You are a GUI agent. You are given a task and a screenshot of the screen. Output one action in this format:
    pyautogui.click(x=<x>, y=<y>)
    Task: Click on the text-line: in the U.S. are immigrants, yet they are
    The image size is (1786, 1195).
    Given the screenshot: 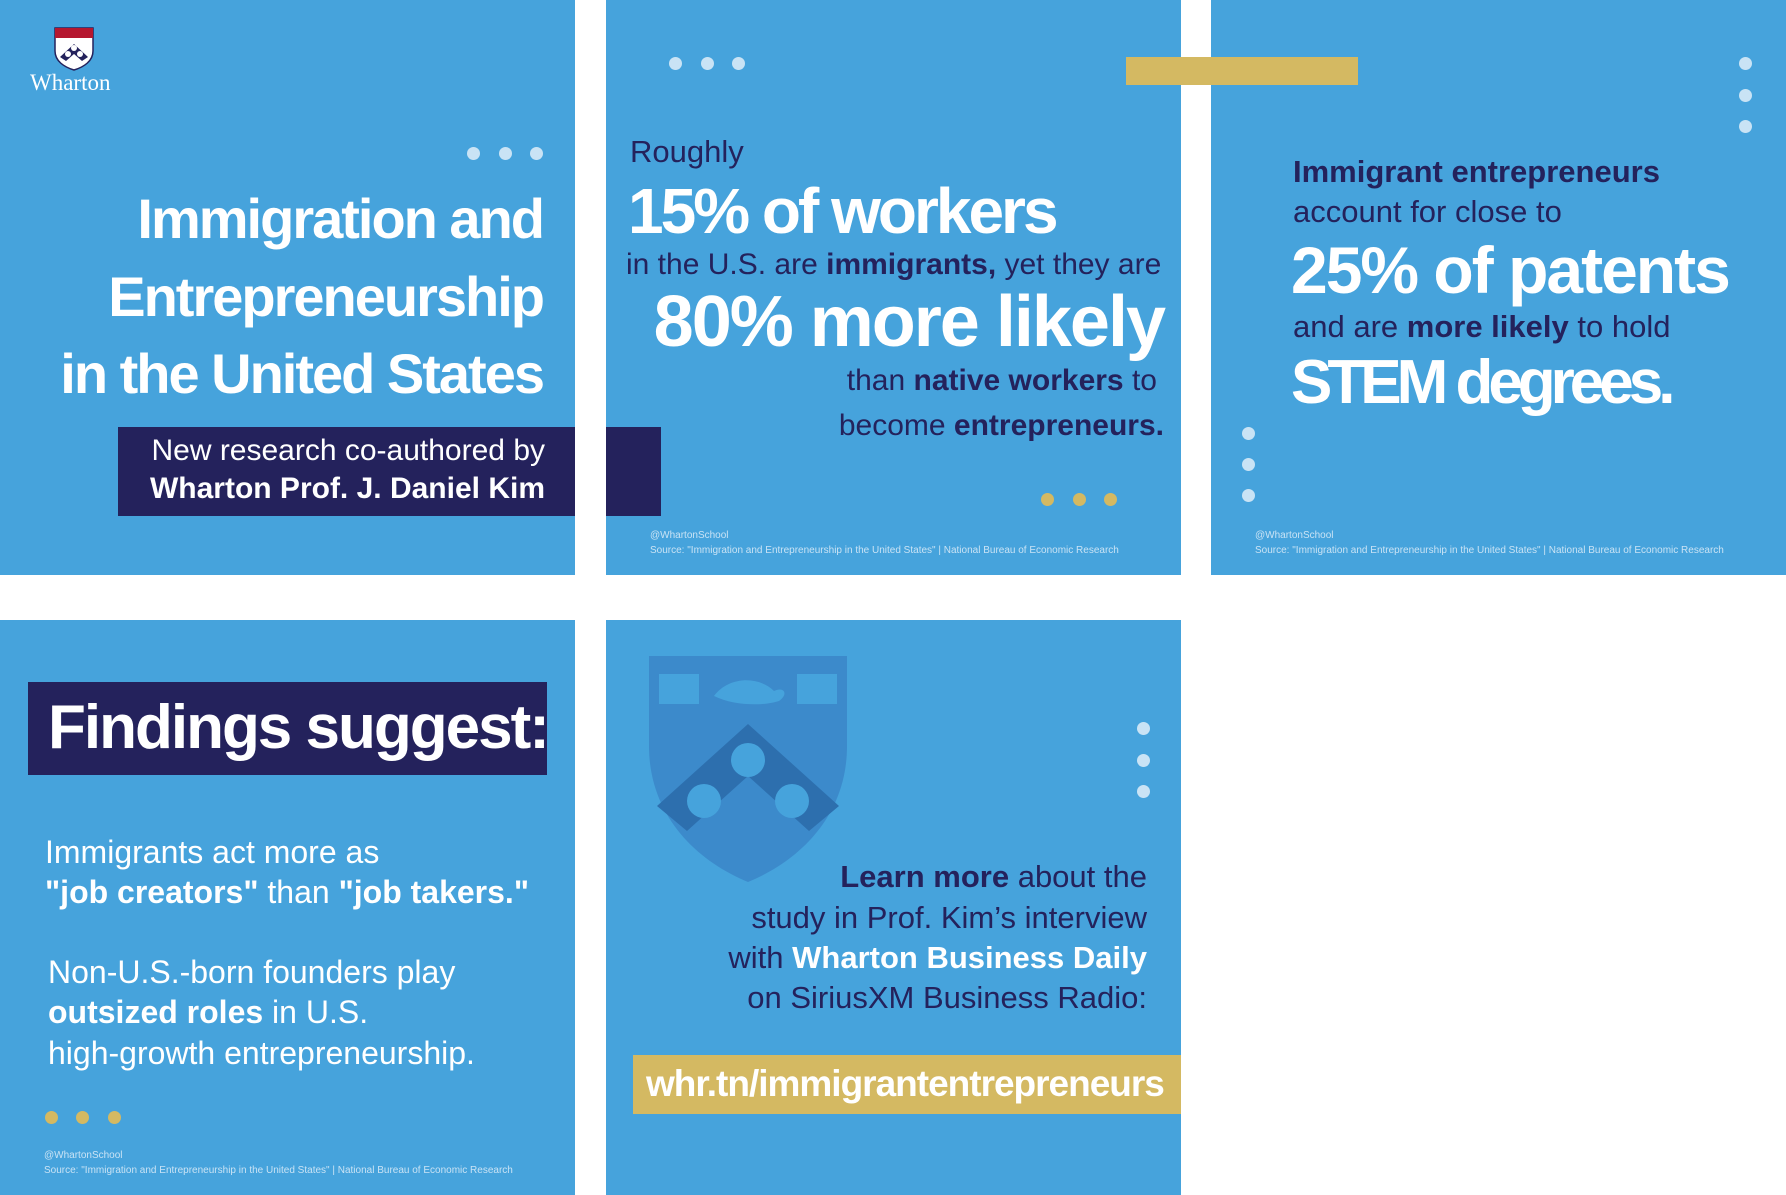 What is the action you would take?
    pyautogui.click(x=893, y=265)
    